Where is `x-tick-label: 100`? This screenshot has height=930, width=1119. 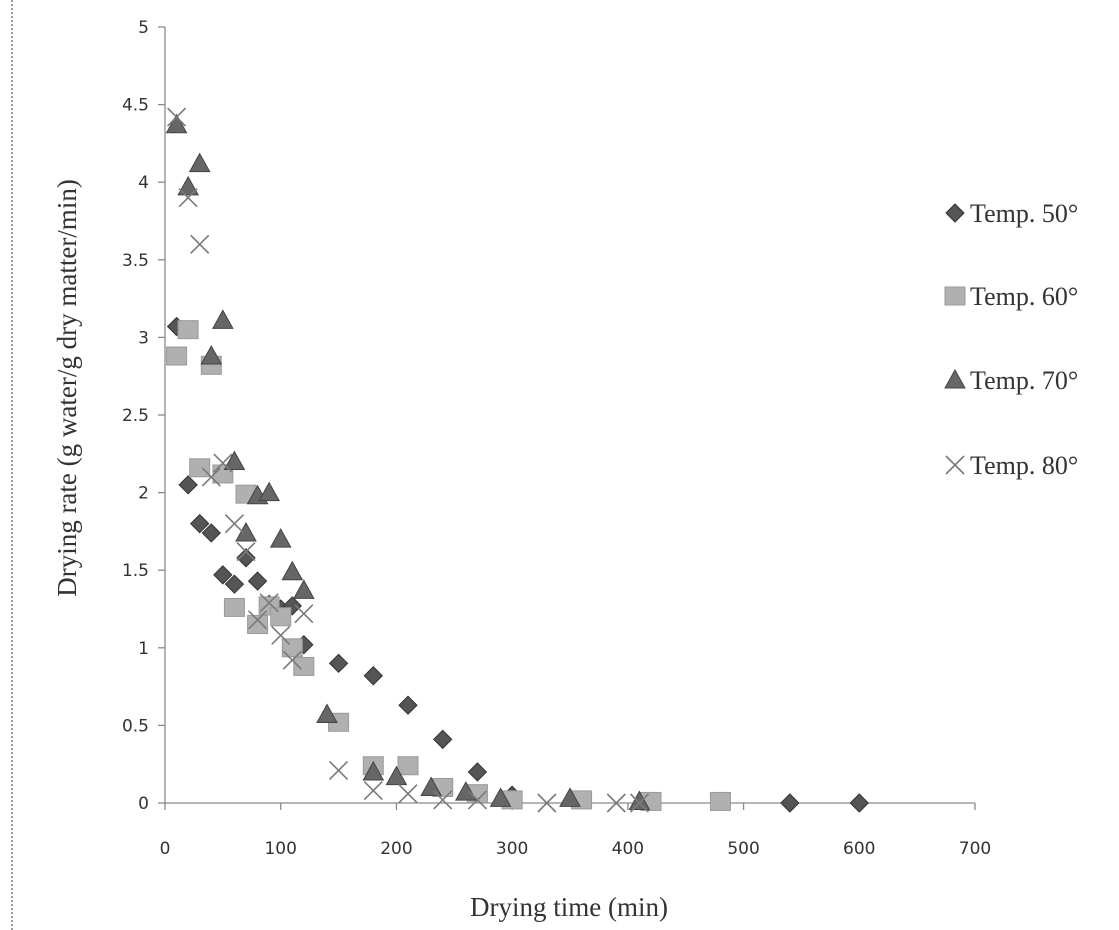 x-tick-label: 100 is located at coordinates (280, 849).